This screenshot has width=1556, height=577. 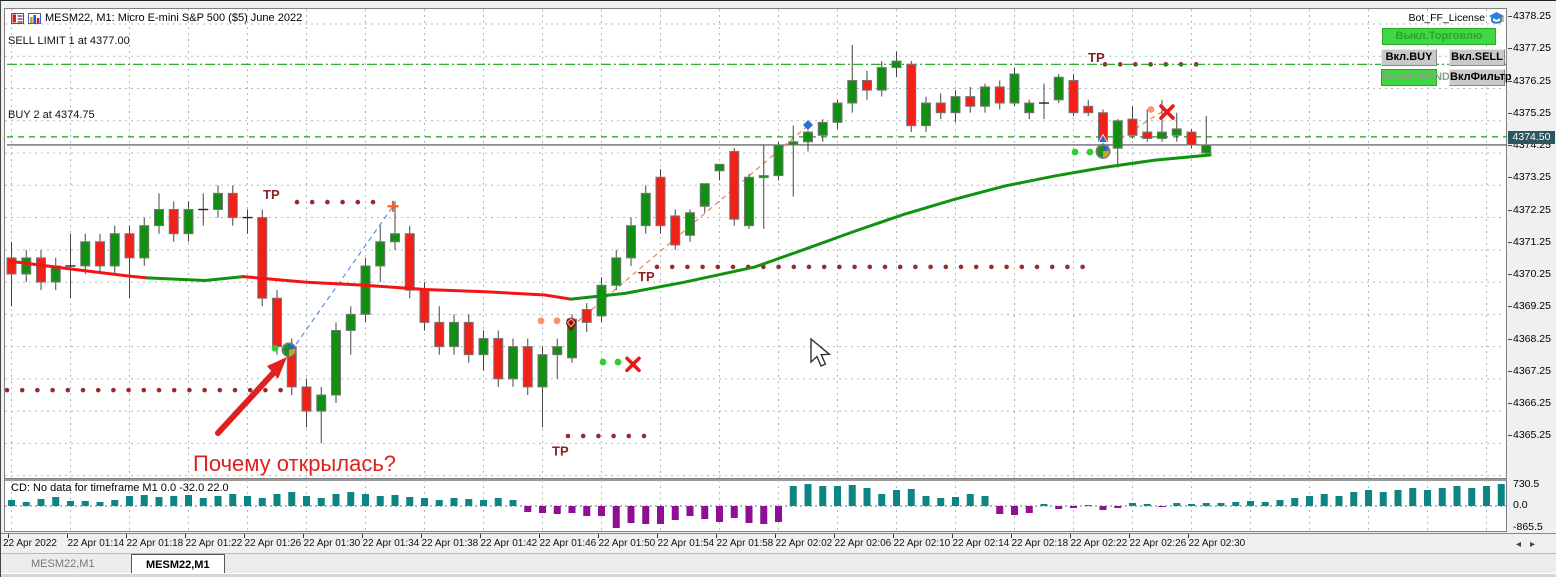 What do you see at coordinates (1439, 36) in the screenshot?
I see `toggle-trading-button: Выкл.Торговлю` at bounding box center [1439, 36].